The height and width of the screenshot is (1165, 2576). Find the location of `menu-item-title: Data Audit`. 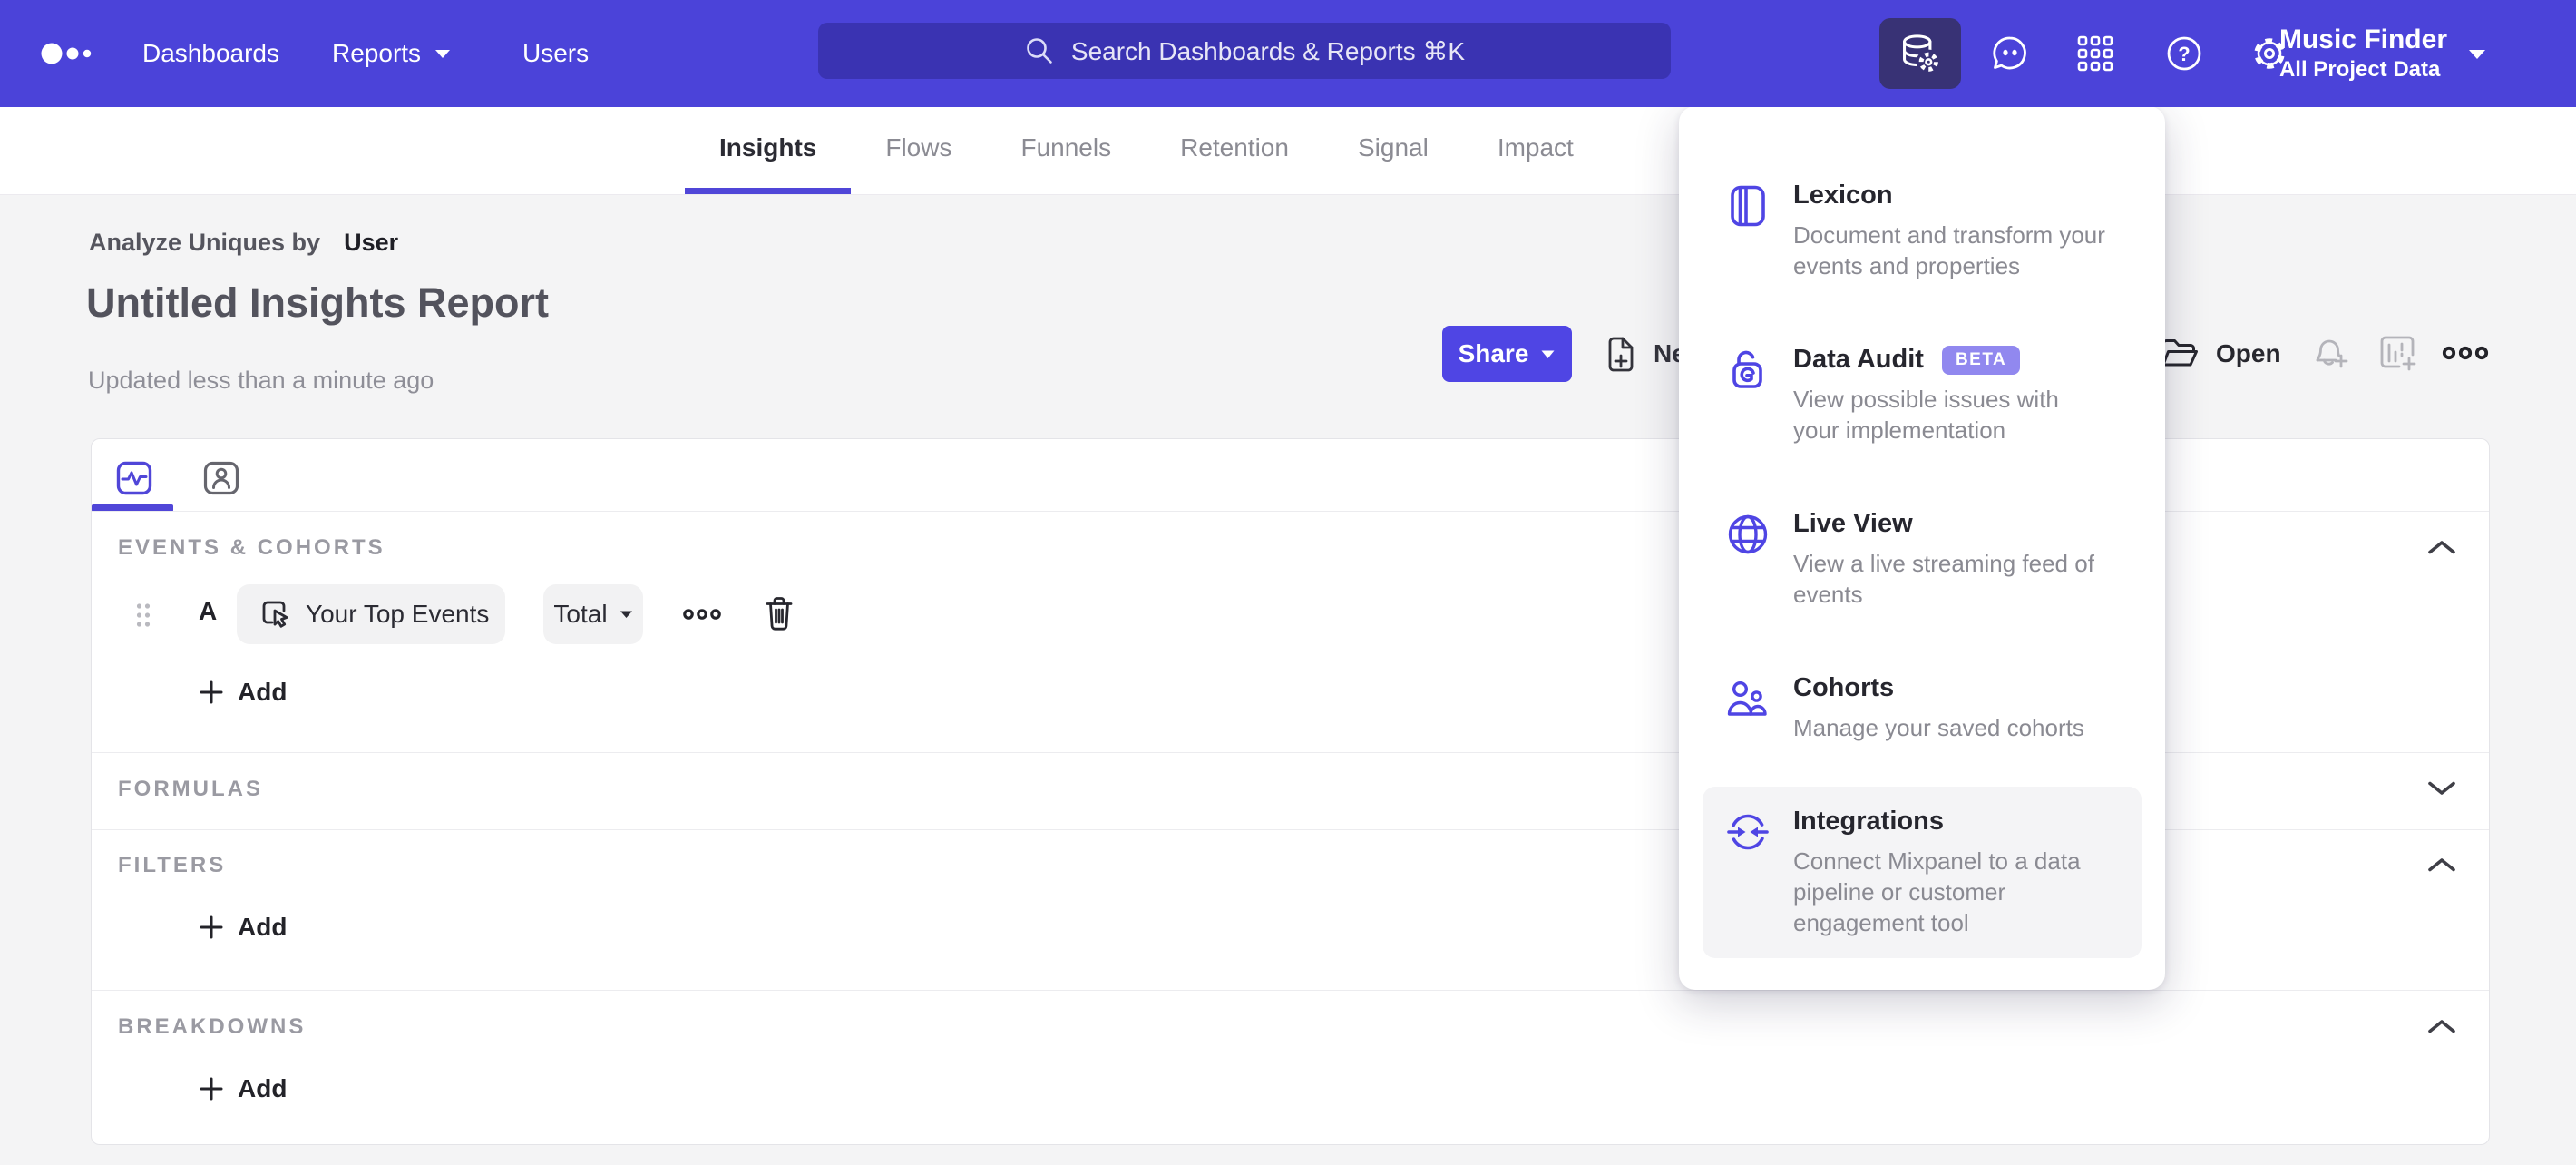

menu-item-title: Data Audit is located at coordinates (1858, 359).